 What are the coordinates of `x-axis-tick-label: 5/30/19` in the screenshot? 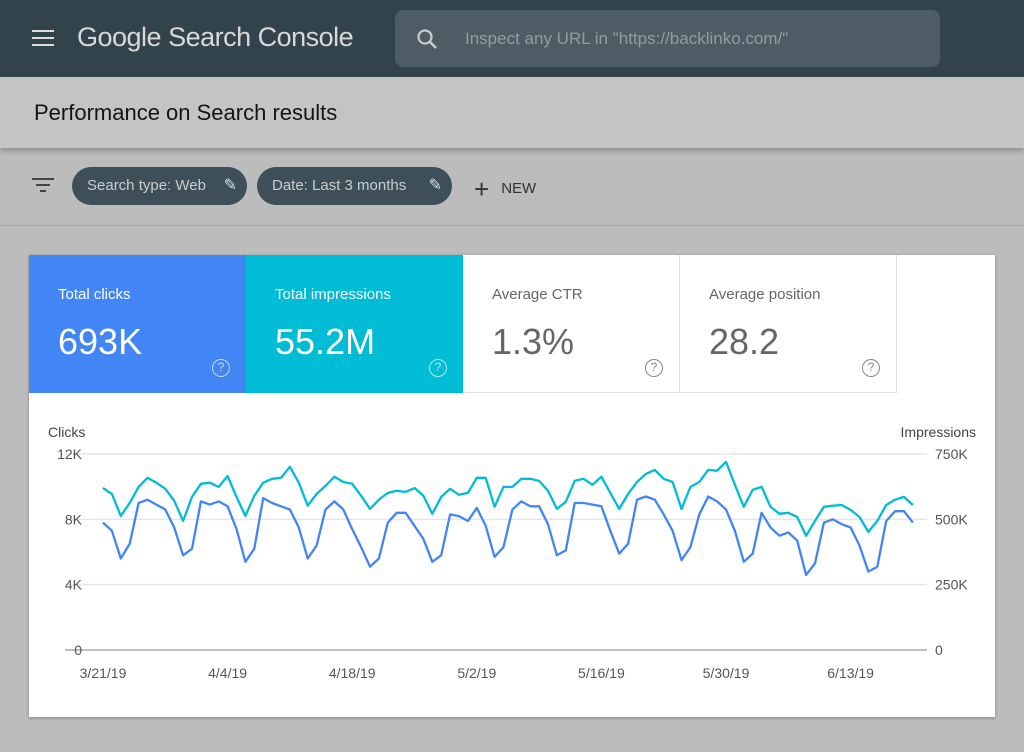 It's located at (726, 673).